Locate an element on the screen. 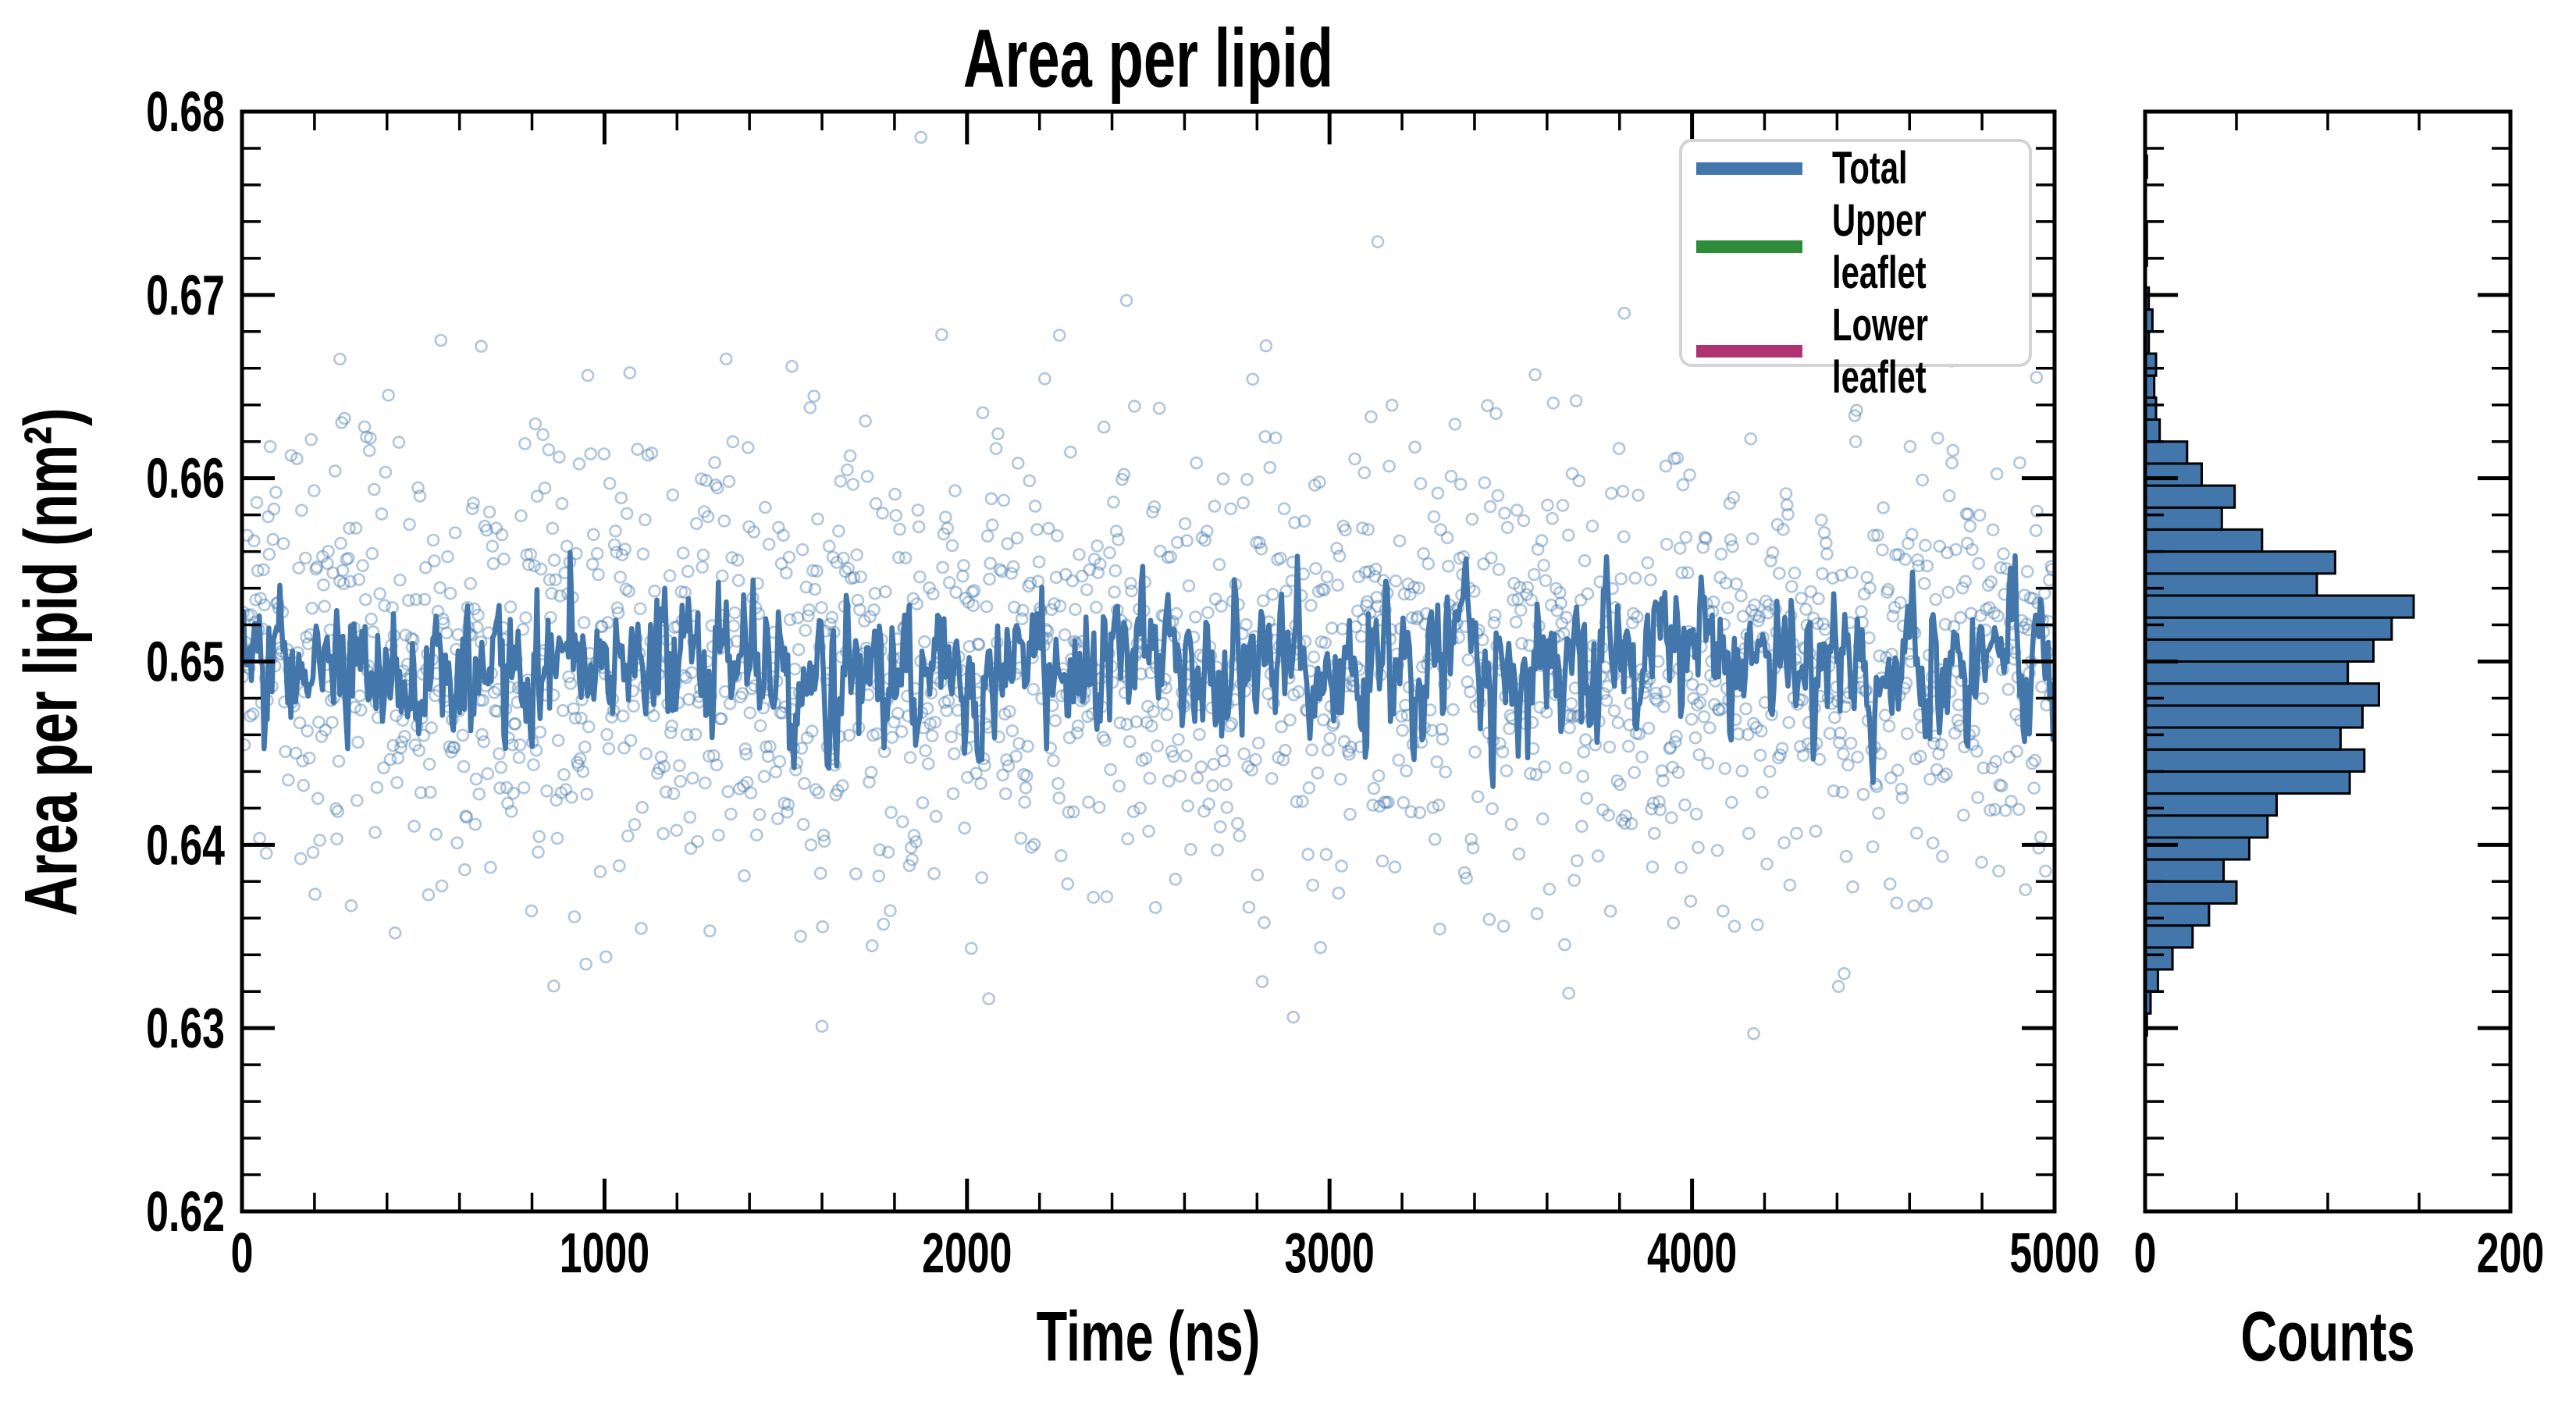 Image resolution: width=2576 pixels, height=1405 pixels. y-axis-label: Area per lipid (nm²) is located at coordinates (51, 661).